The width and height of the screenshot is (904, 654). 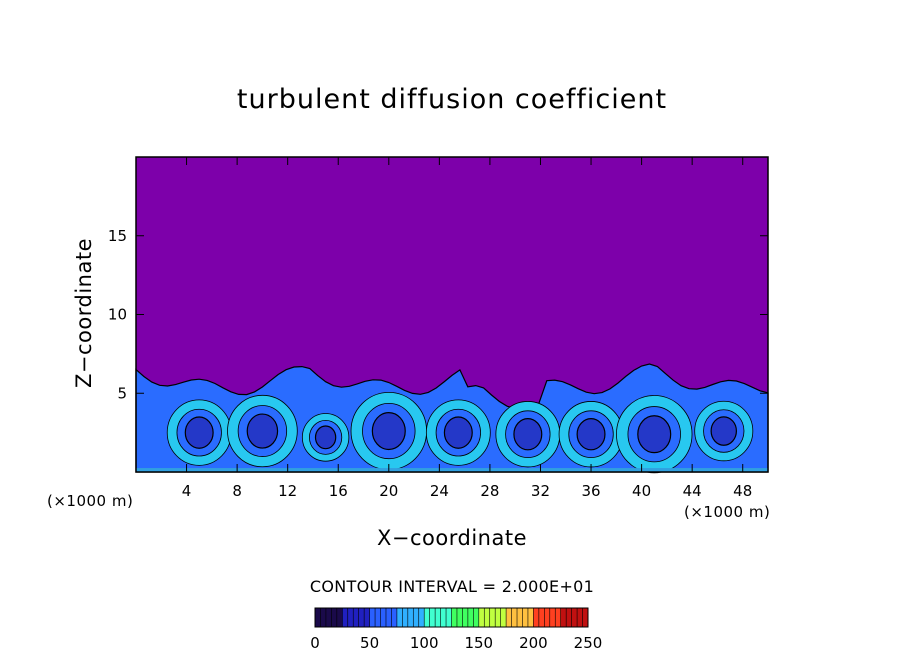 What do you see at coordinates (187, 491) in the screenshot?
I see `x-tick-label: 4` at bounding box center [187, 491].